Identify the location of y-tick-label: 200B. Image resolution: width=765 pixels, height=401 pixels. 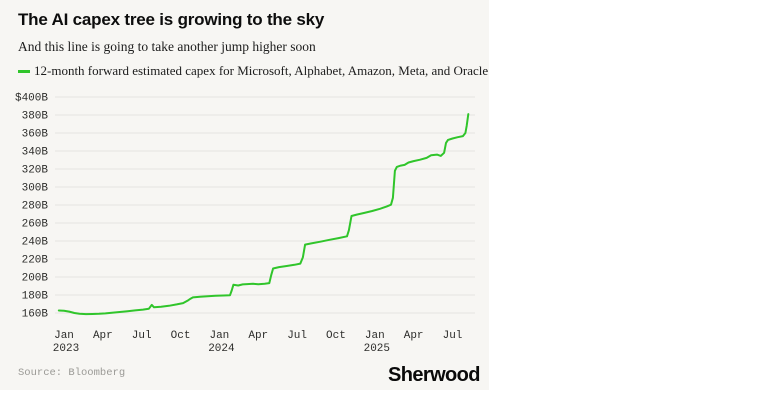
(35, 279).